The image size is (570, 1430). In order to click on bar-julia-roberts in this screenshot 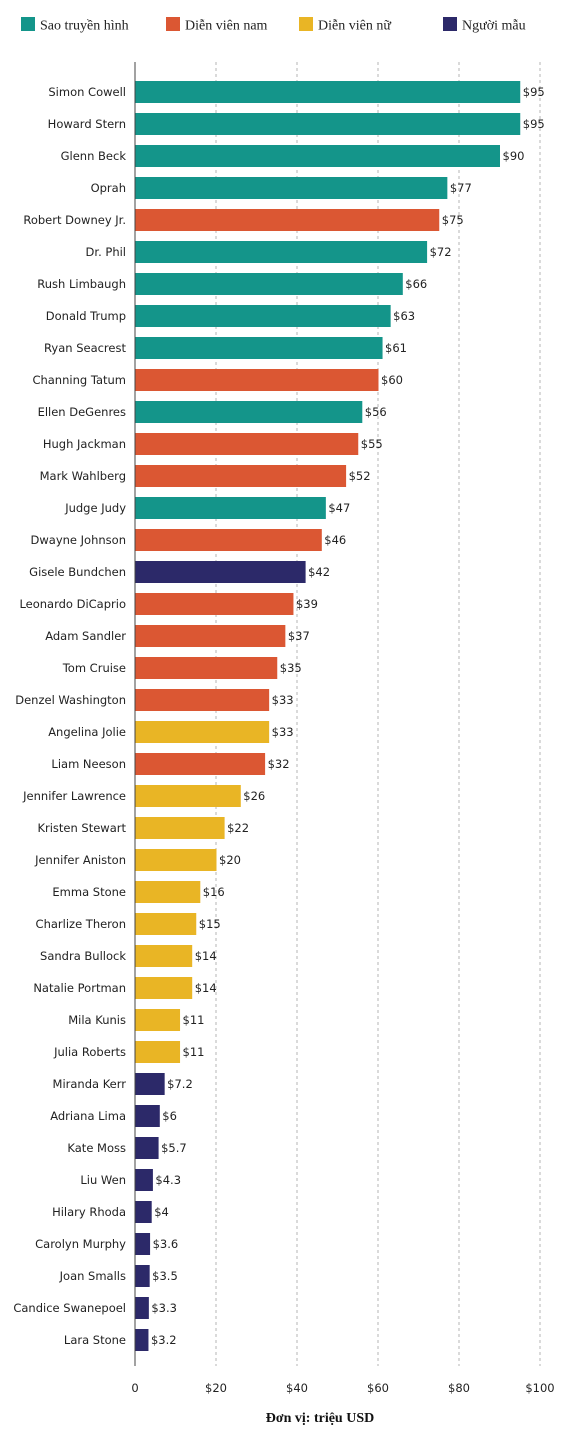, I will do `click(158, 1052)`.